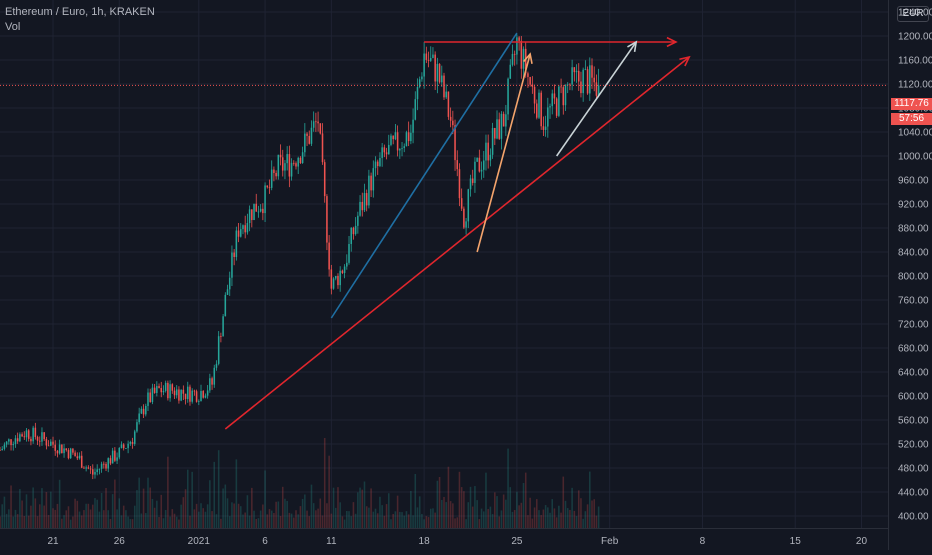 The width and height of the screenshot is (932, 555). I want to click on price-tick-label: 520.00, so click(913, 445).